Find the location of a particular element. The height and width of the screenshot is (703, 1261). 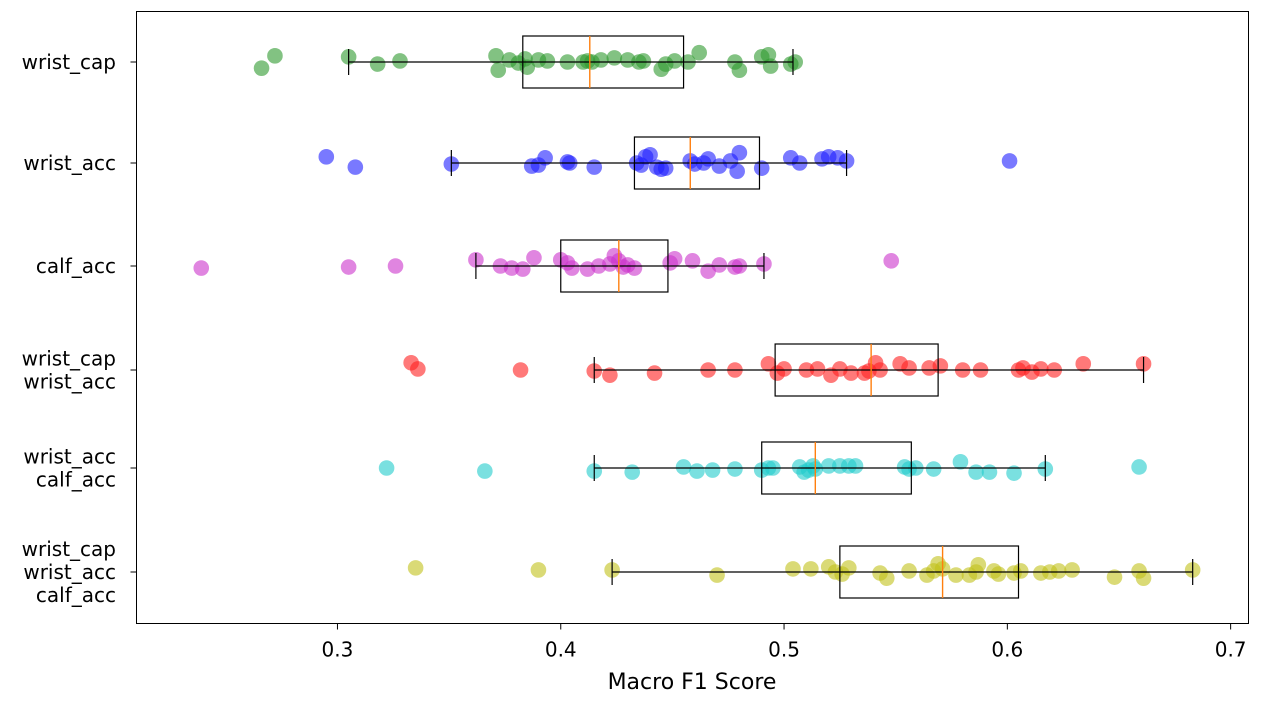

x-tick-label: 0.4 is located at coordinates (561, 650).